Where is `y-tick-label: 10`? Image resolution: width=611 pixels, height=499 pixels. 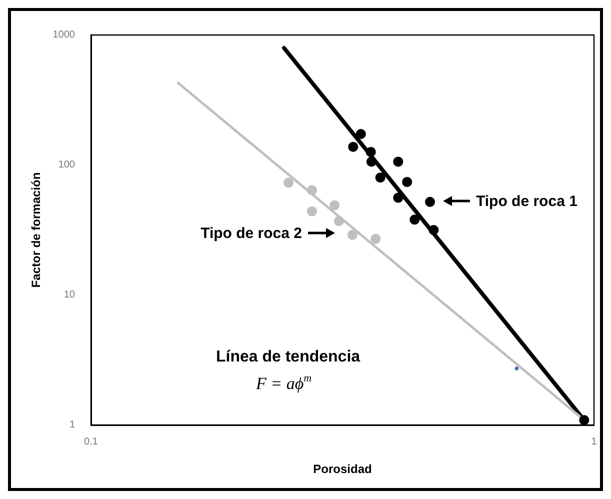
y-tick-label: 10 is located at coordinates (70, 295).